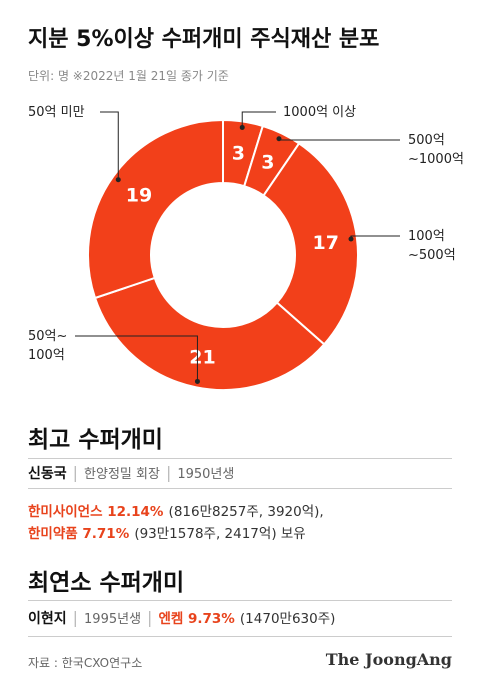 Image resolution: width=480 pixels, height=697 pixels. Describe the element at coordinates (47, 346) in the screenshot. I see `category-label: 50억~ 100억` at that location.